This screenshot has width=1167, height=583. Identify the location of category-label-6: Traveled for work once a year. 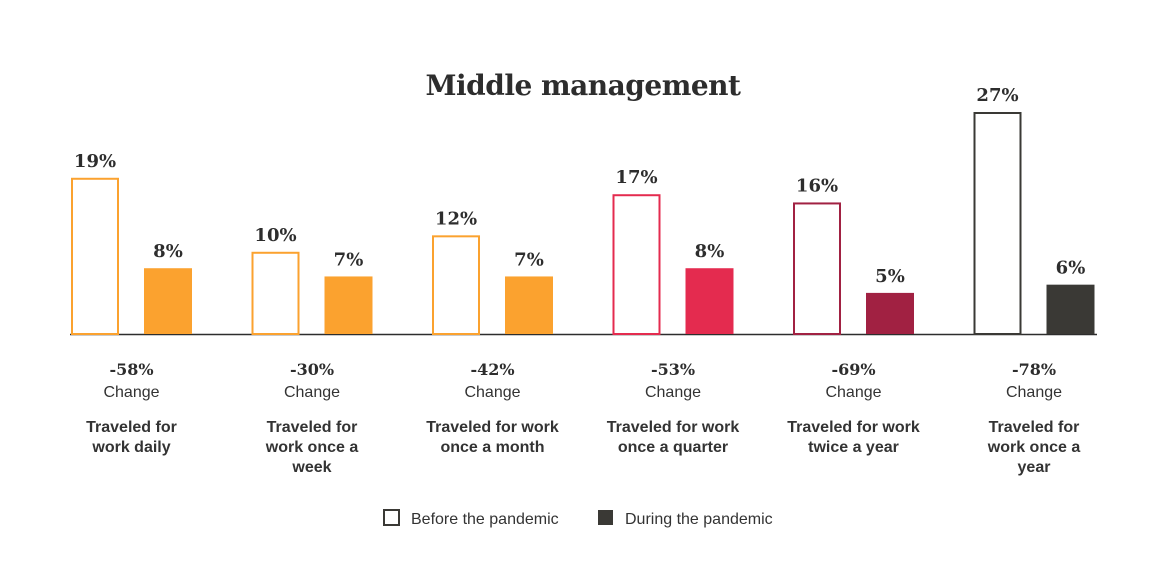
(1034, 447).